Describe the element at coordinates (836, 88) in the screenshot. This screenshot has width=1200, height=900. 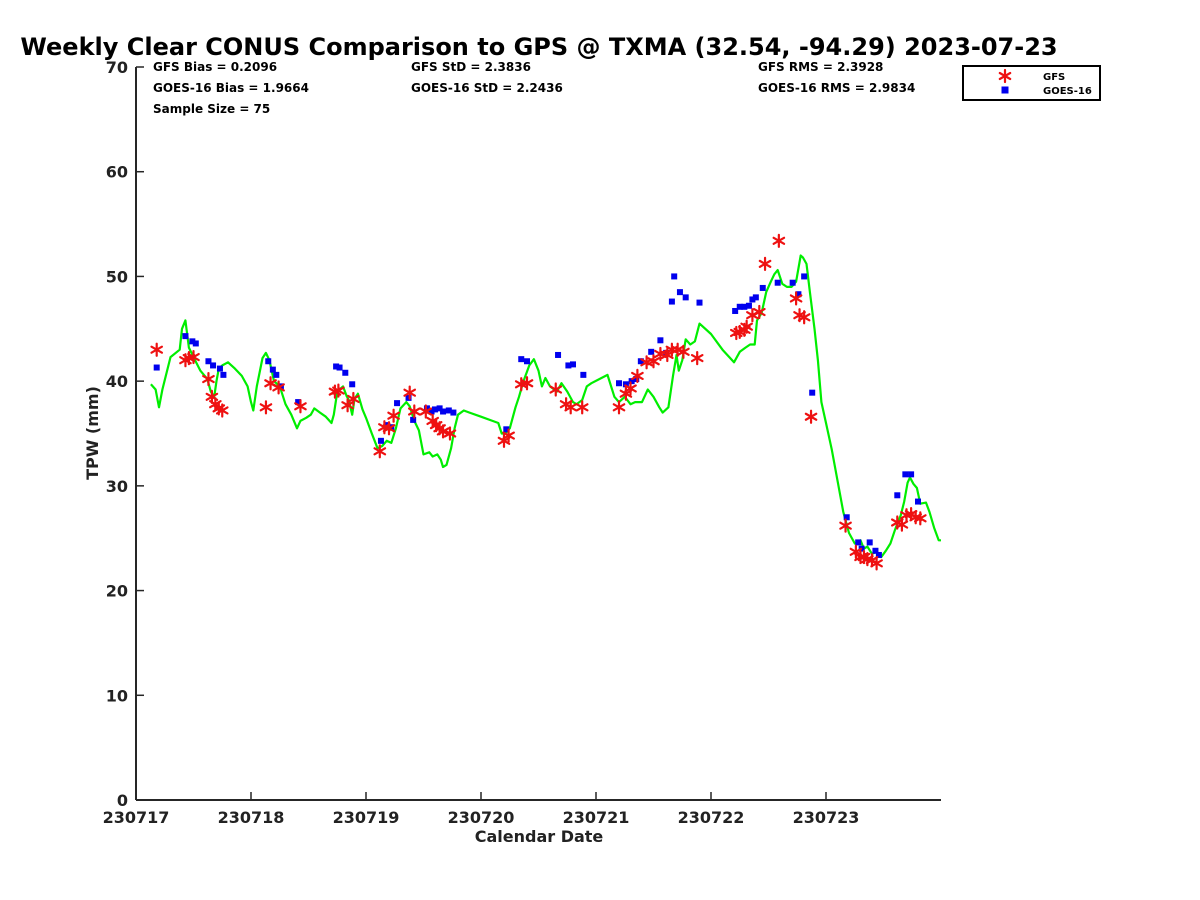
I see `goes-rms-label: GOES-16 RMS = 2.9834` at that location.